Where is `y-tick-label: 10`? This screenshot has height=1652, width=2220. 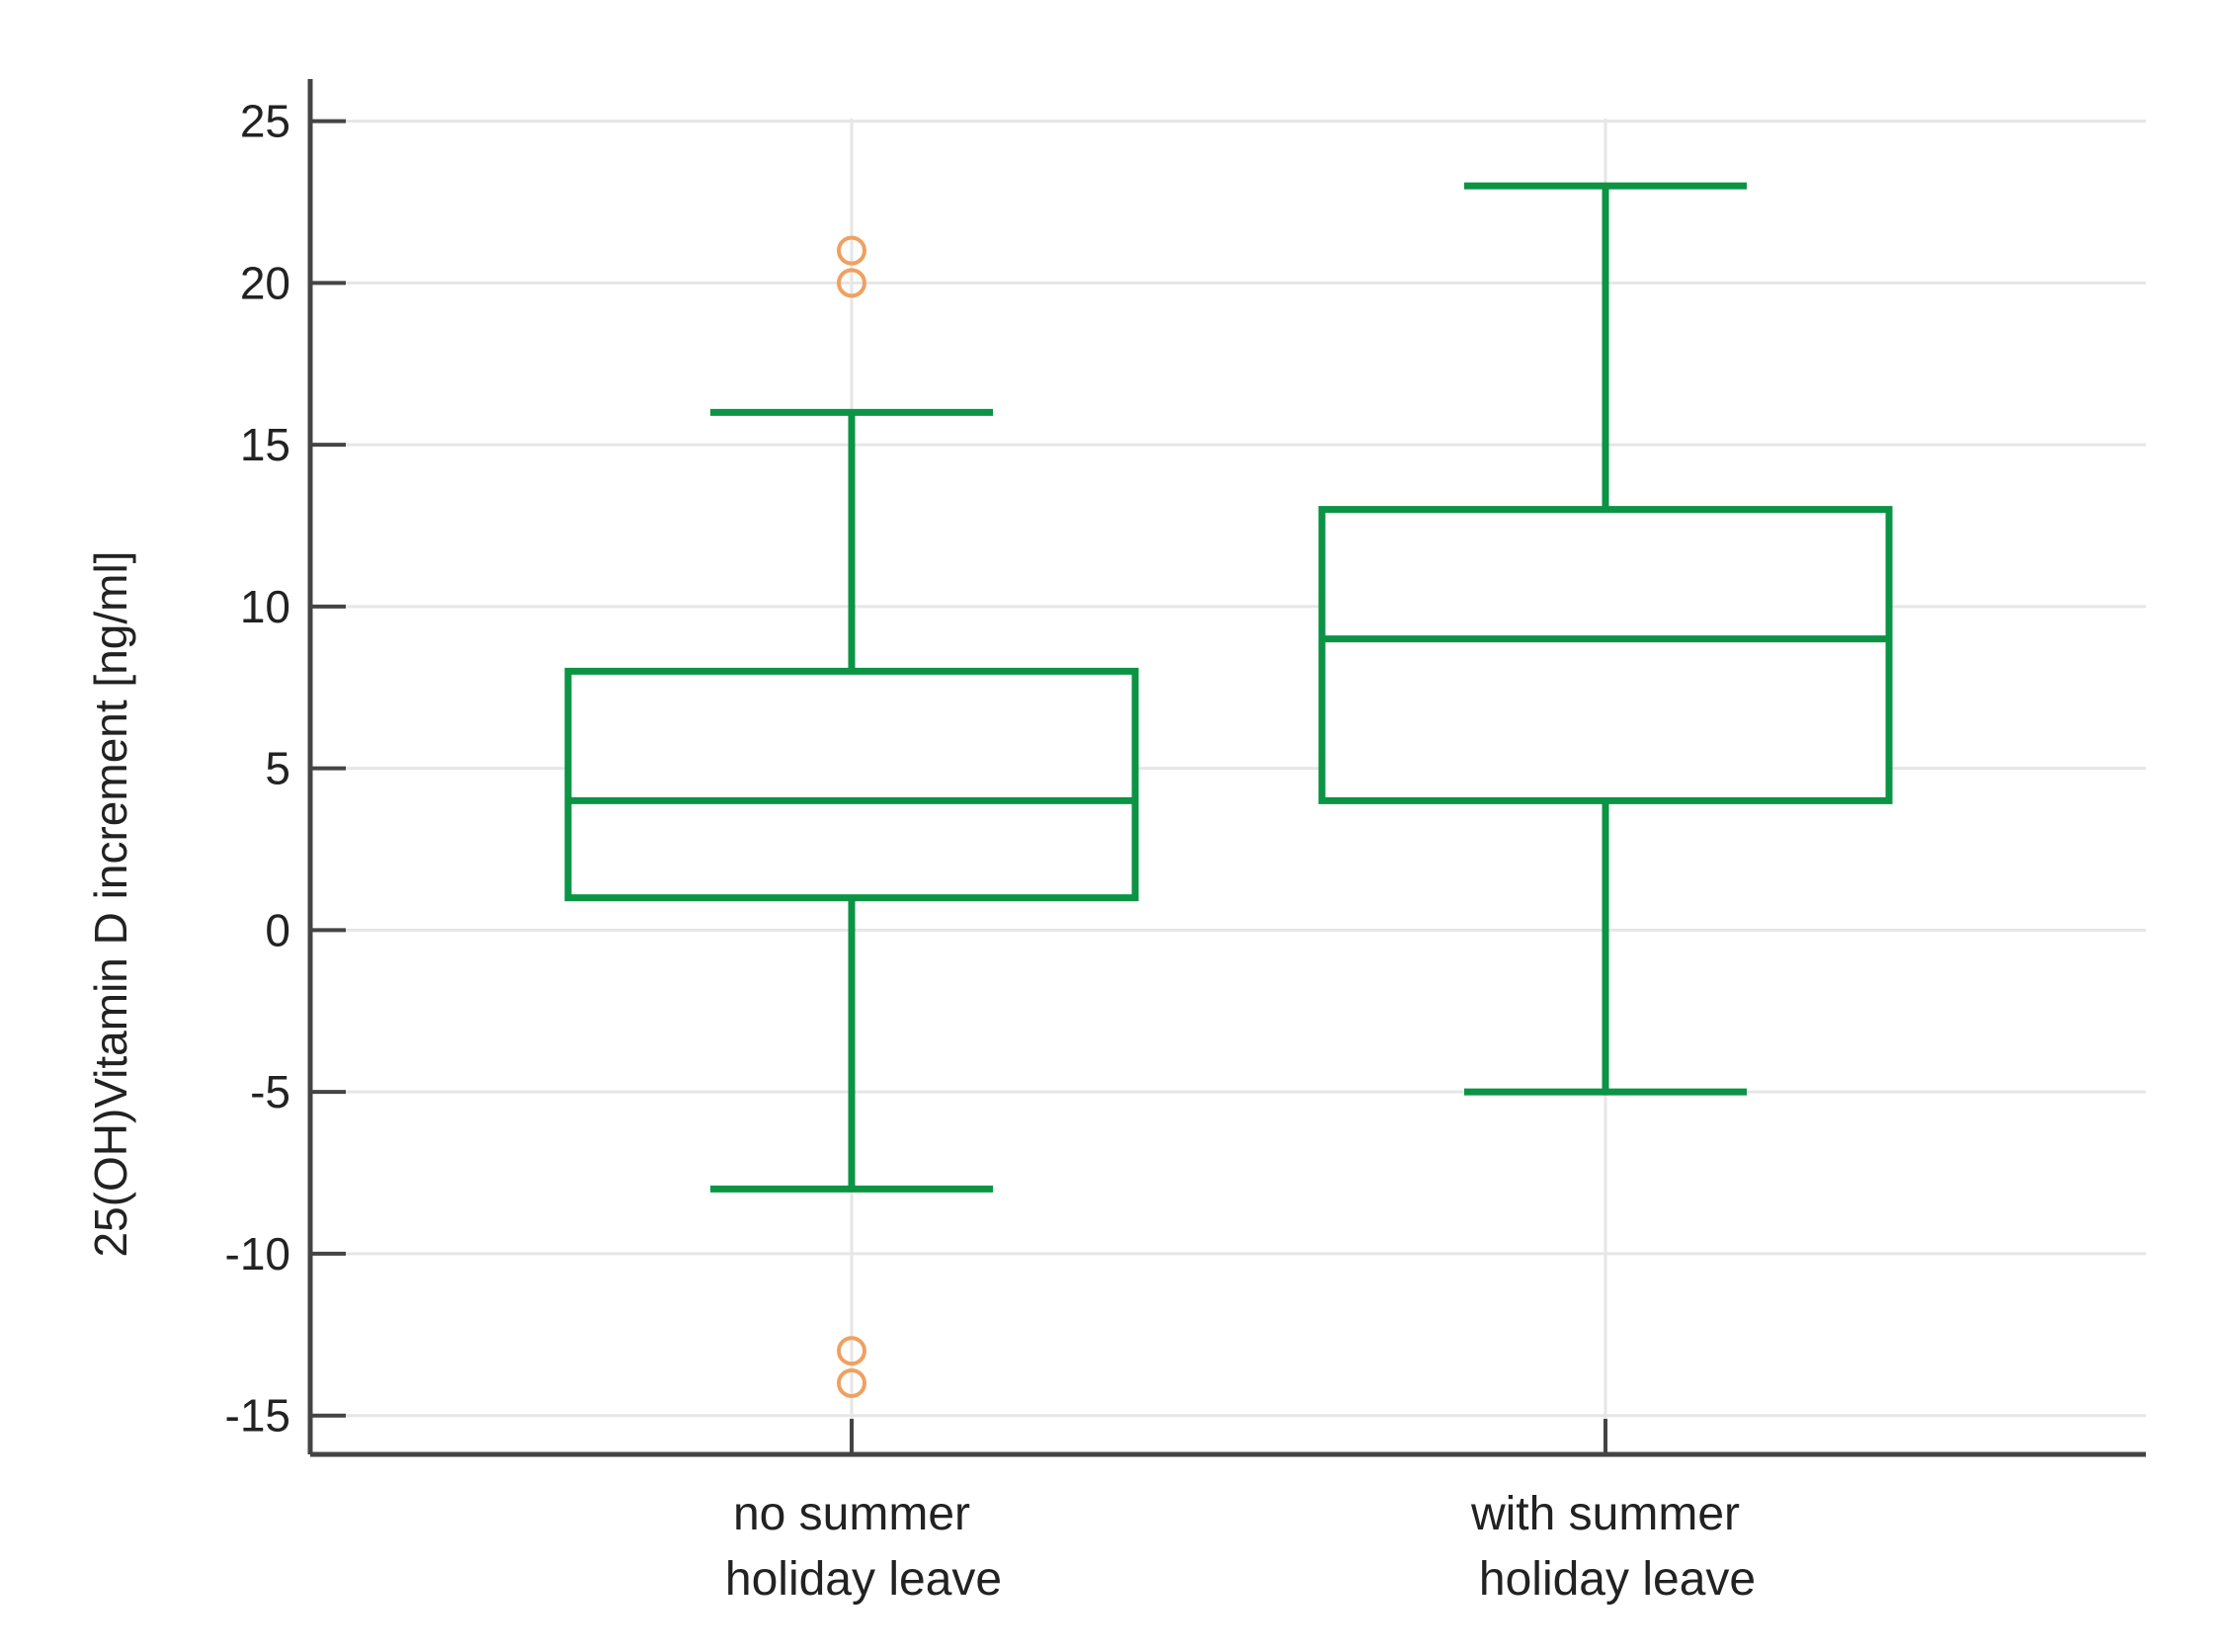
y-tick-label: 10 is located at coordinates (265, 606).